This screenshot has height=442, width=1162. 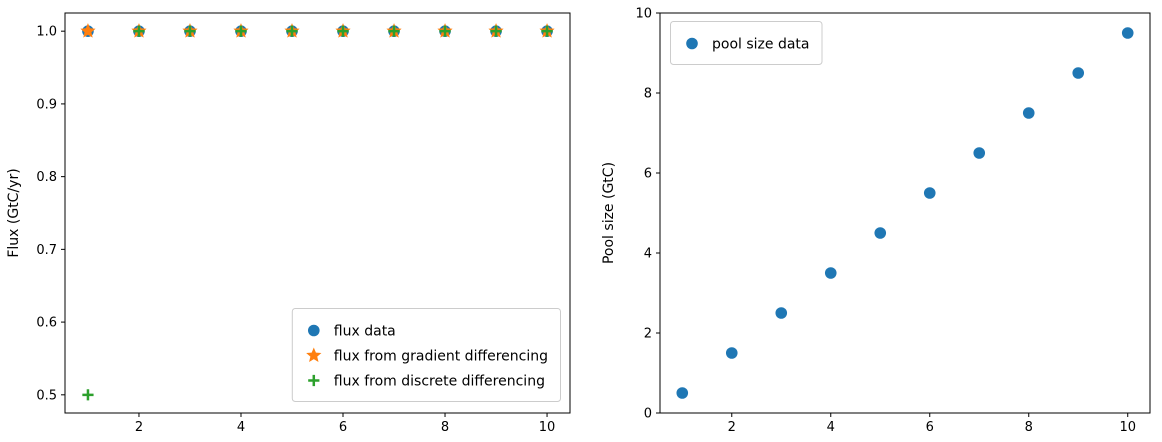 I want to click on legend-item-label: flux from discrete differencing, so click(x=439, y=382).